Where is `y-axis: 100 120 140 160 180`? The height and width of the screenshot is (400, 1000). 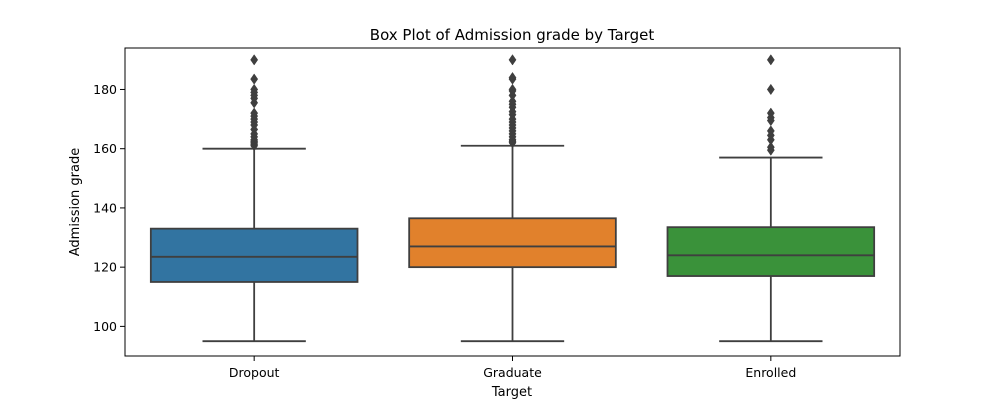 y-axis: 100 120 140 160 180 is located at coordinates (109, 208).